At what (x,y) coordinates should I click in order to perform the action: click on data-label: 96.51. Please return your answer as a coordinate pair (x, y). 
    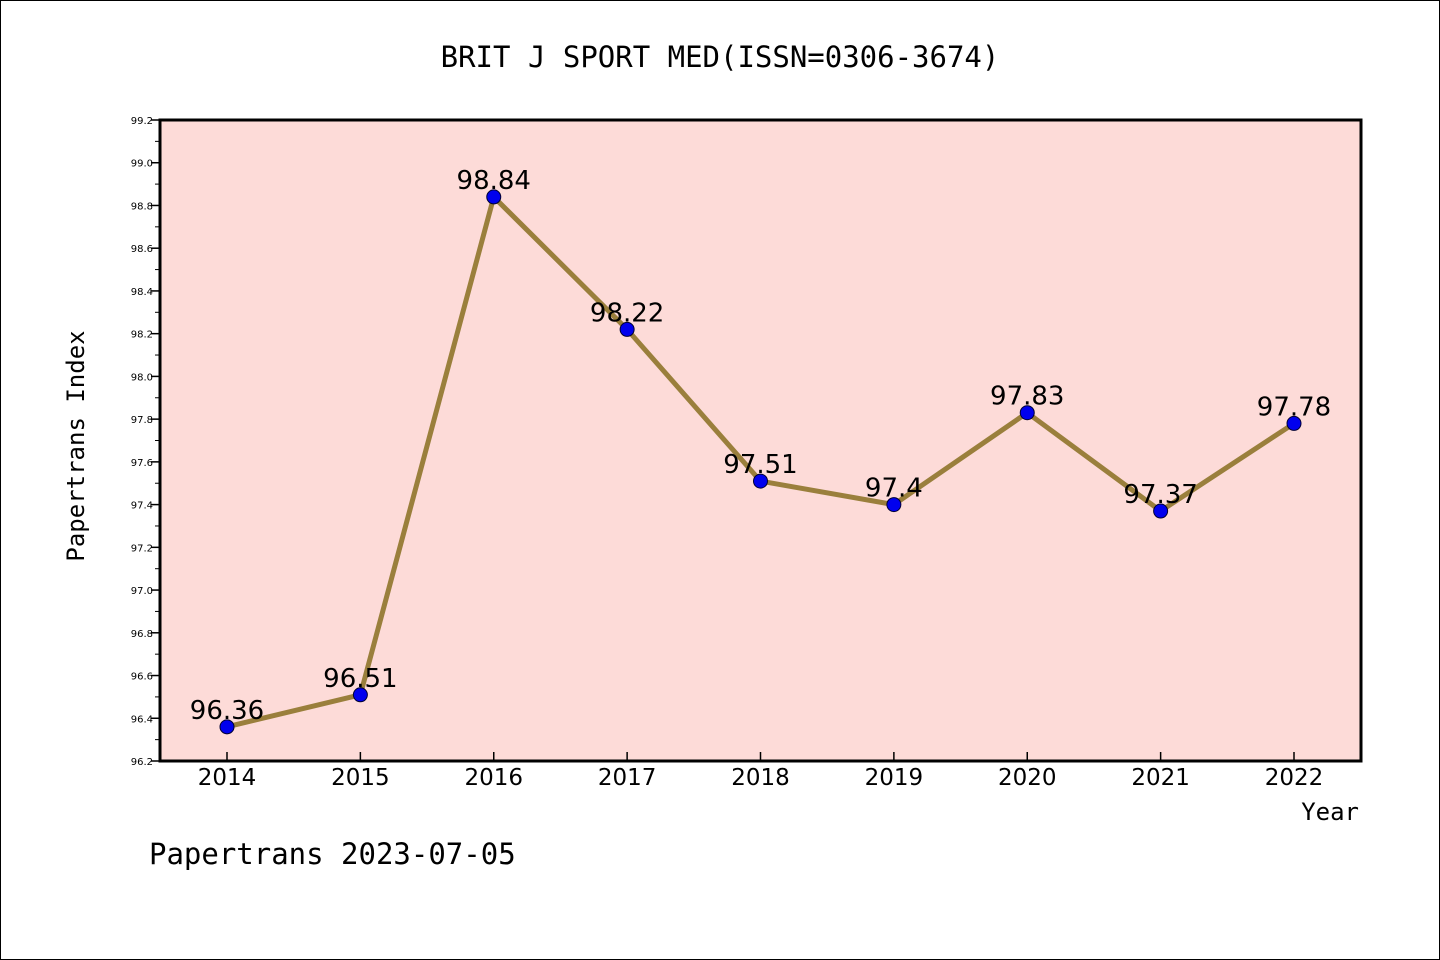
    Looking at the image, I should click on (360, 679).